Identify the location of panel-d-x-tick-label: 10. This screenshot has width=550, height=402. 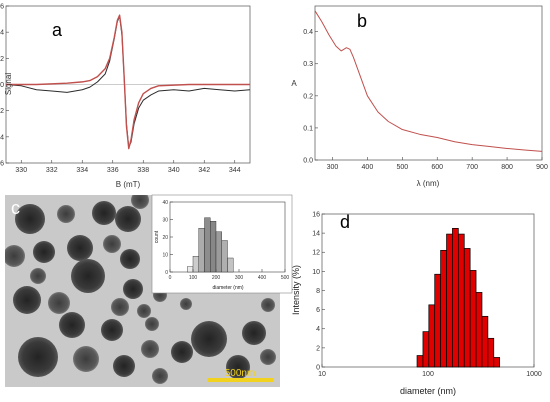
(322, 374).